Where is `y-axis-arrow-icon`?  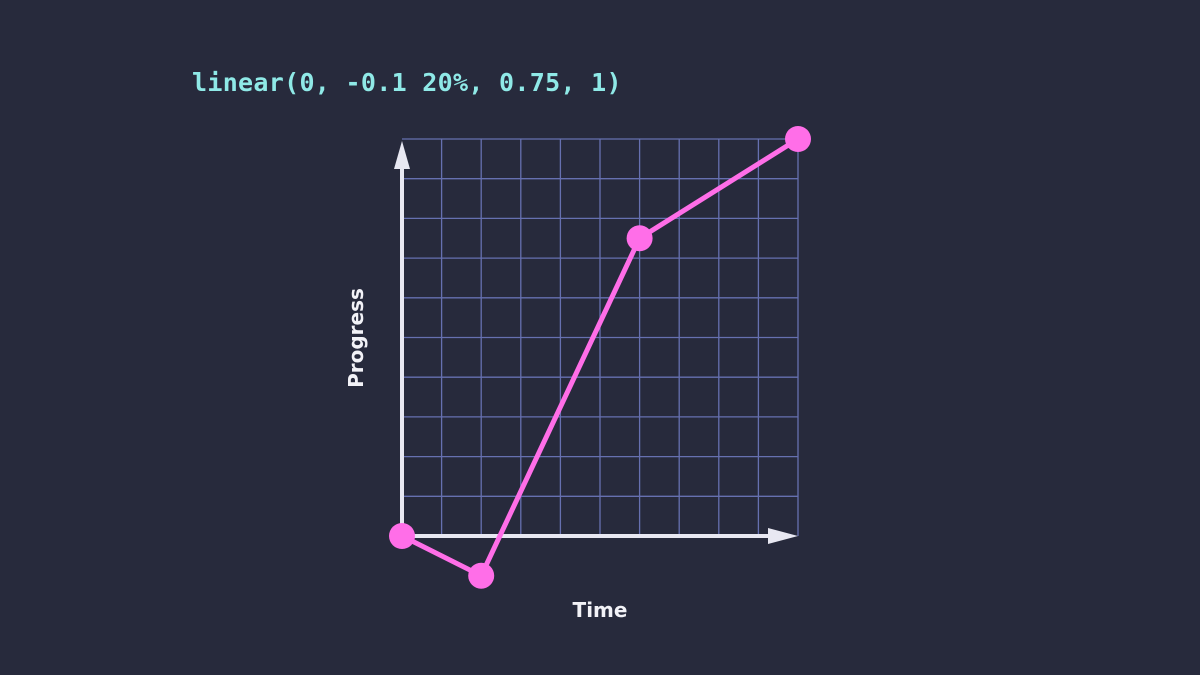
y-axis-arrow-icon is located at coordinates (402, 155).